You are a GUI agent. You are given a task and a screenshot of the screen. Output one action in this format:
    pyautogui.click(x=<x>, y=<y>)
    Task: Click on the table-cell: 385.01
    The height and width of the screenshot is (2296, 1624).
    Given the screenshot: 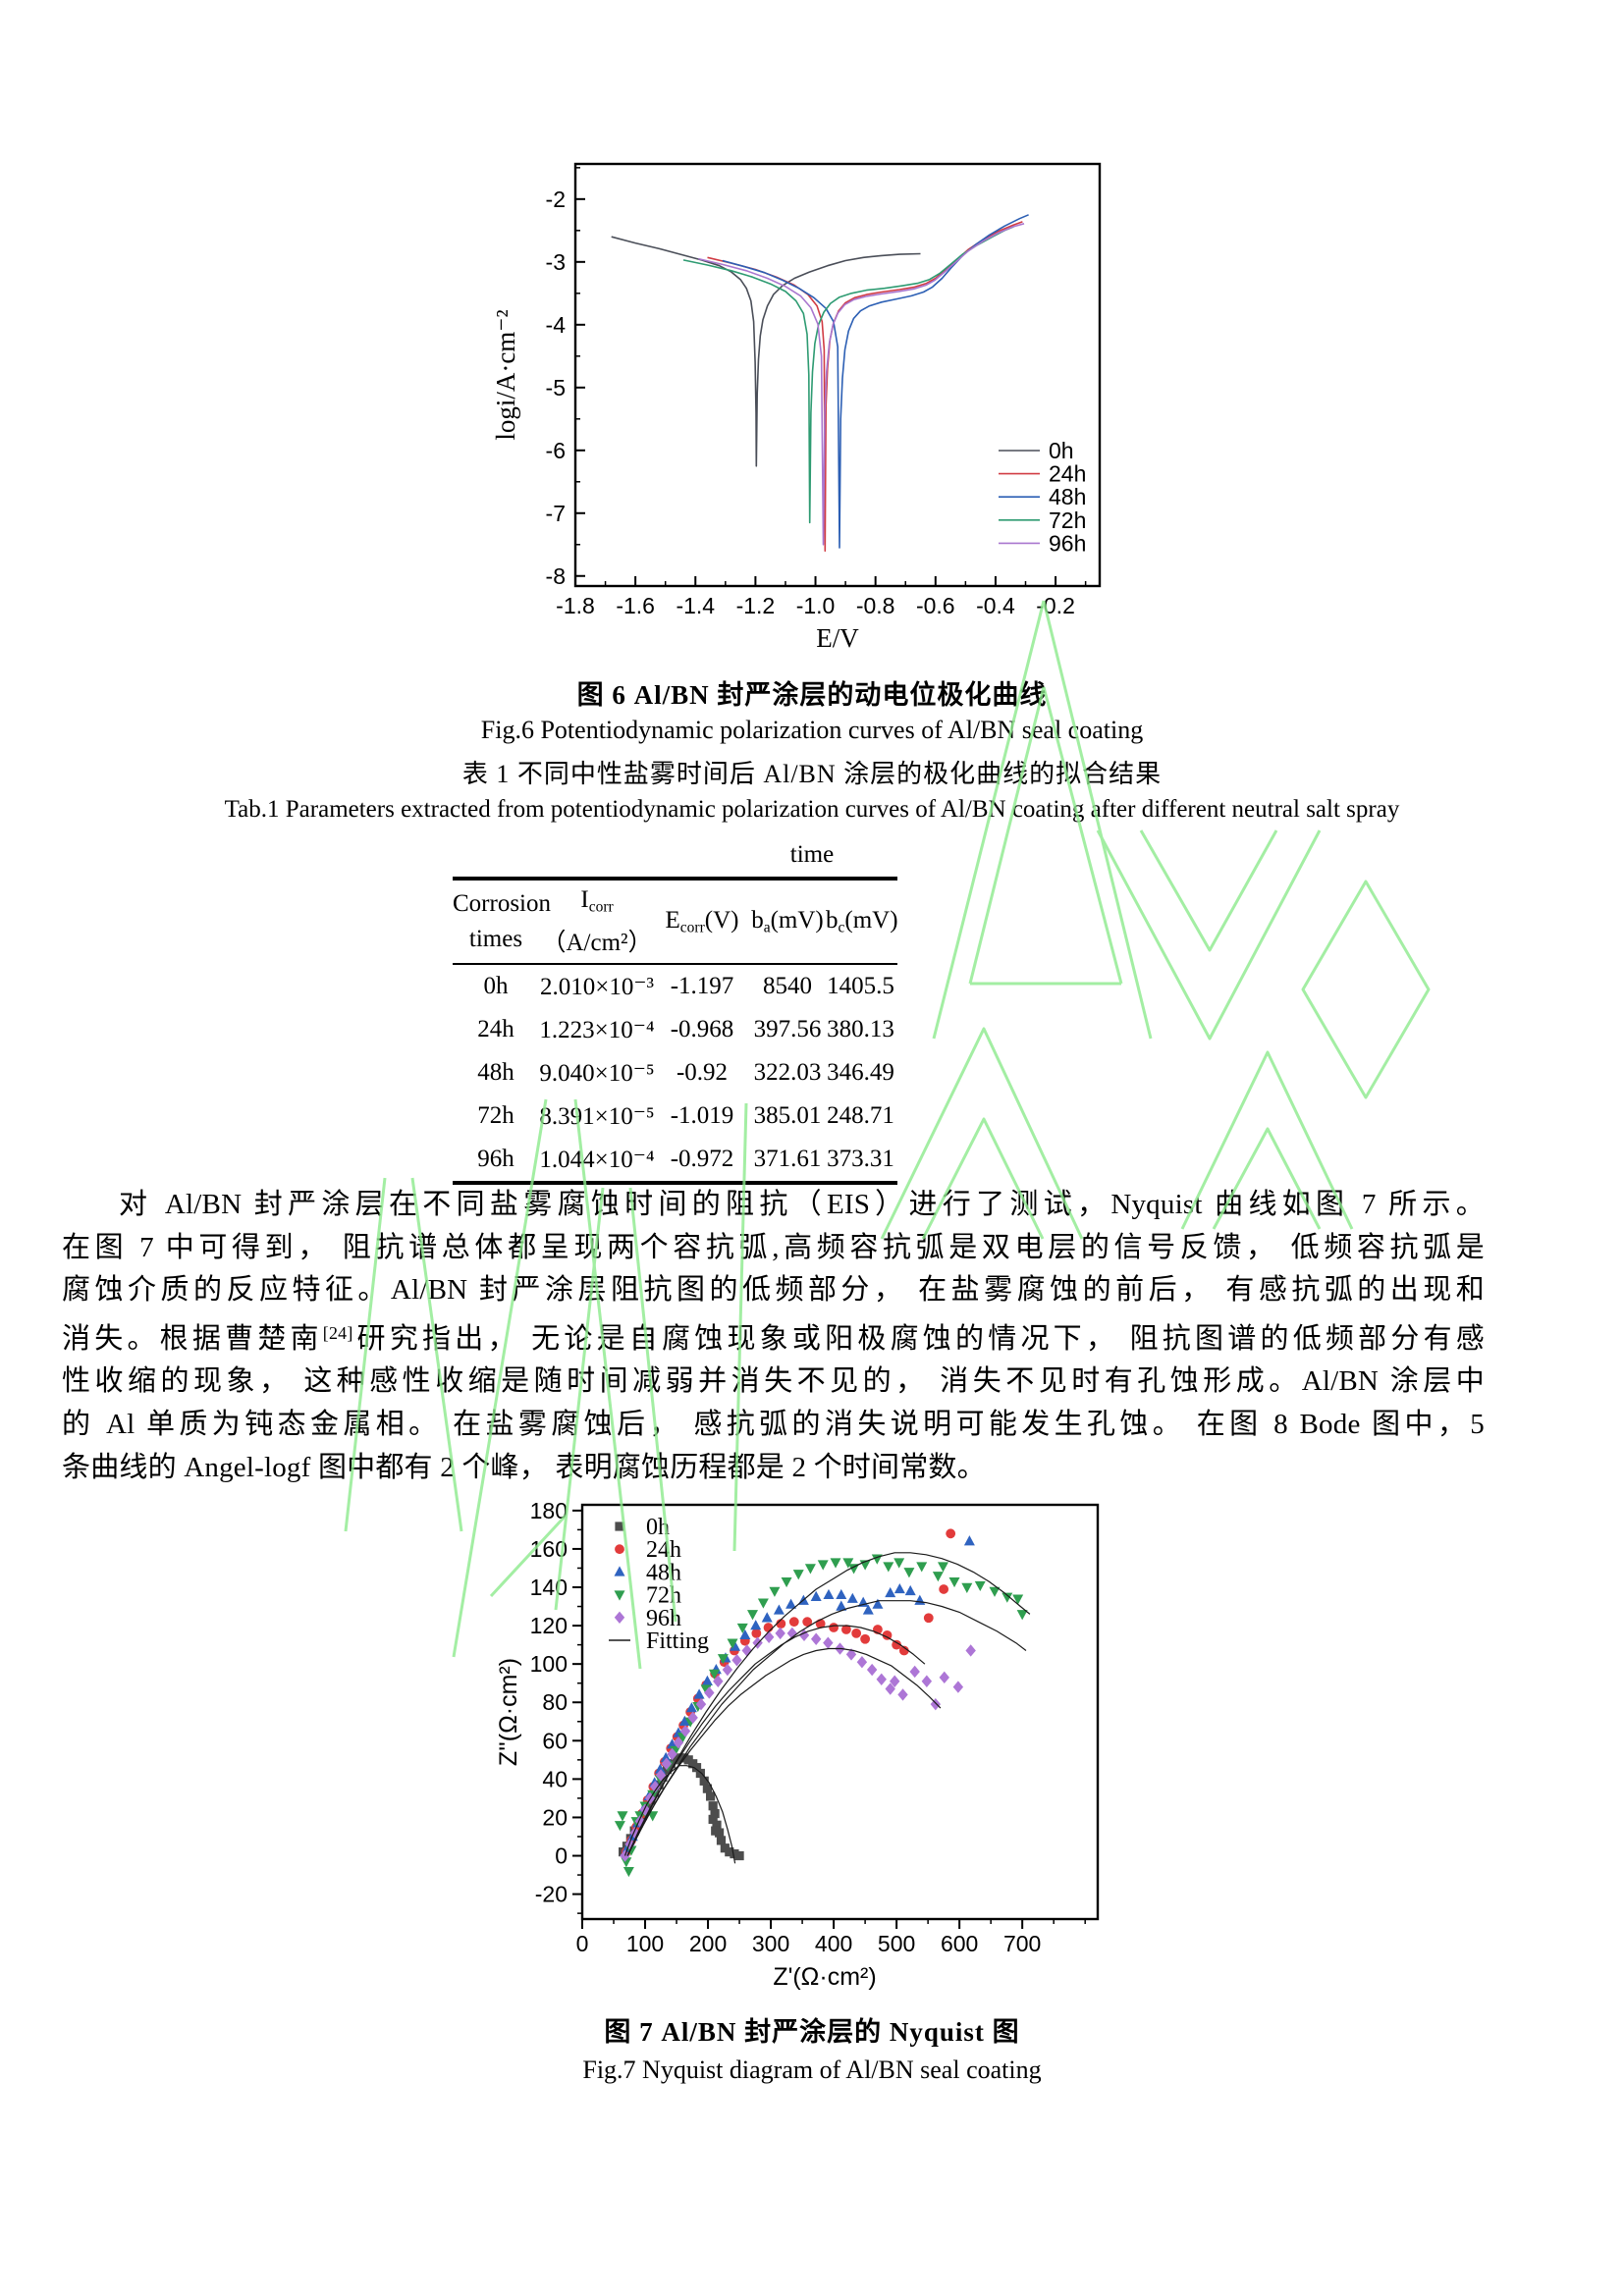 What is the action you would take?
    pyautogui.click(x=787, y=1115)
    